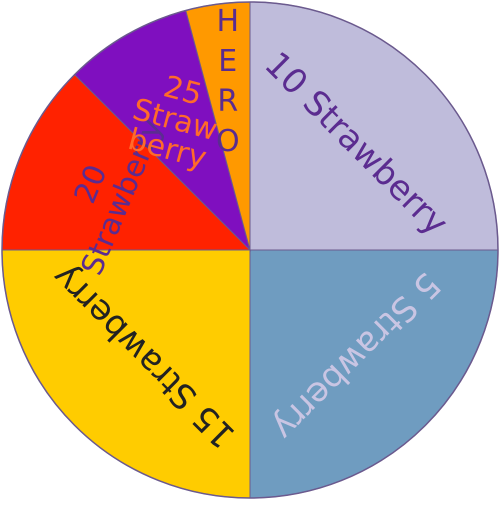  What do you see at coordinates (227, 61) in the screenshot?
I see `wheel-label-line: E` at bounding box center [227, 61].